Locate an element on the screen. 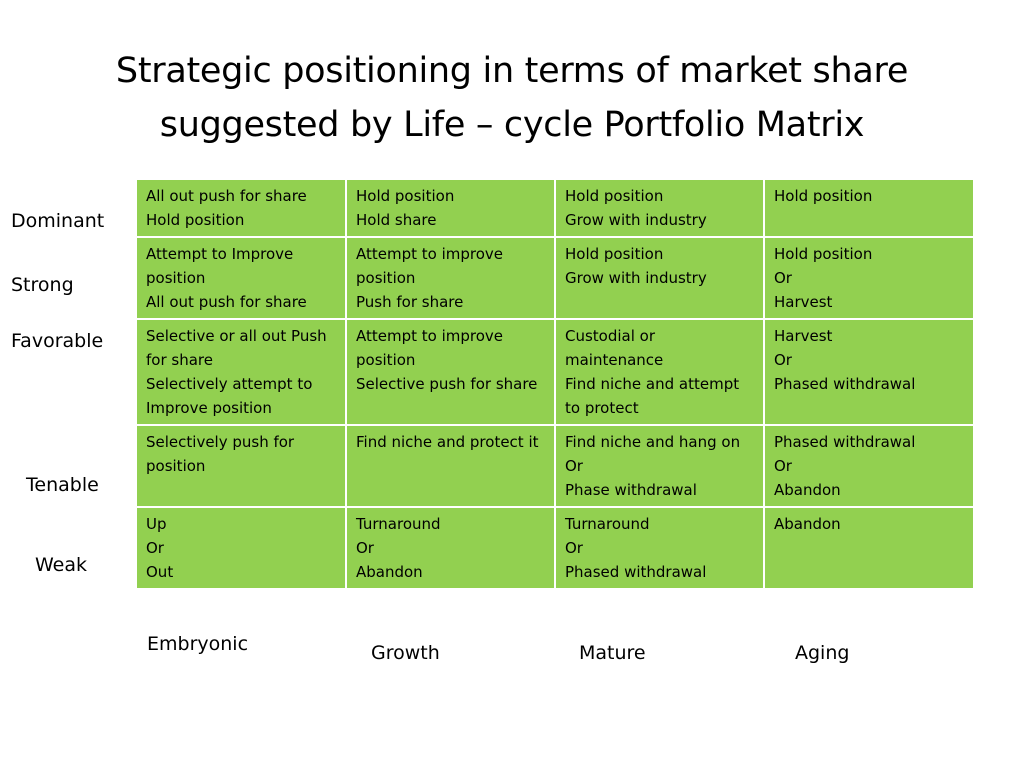 The image size is (1024, 768). matrix-cell: Find niche and protect it is located at coordinates (450, 465).